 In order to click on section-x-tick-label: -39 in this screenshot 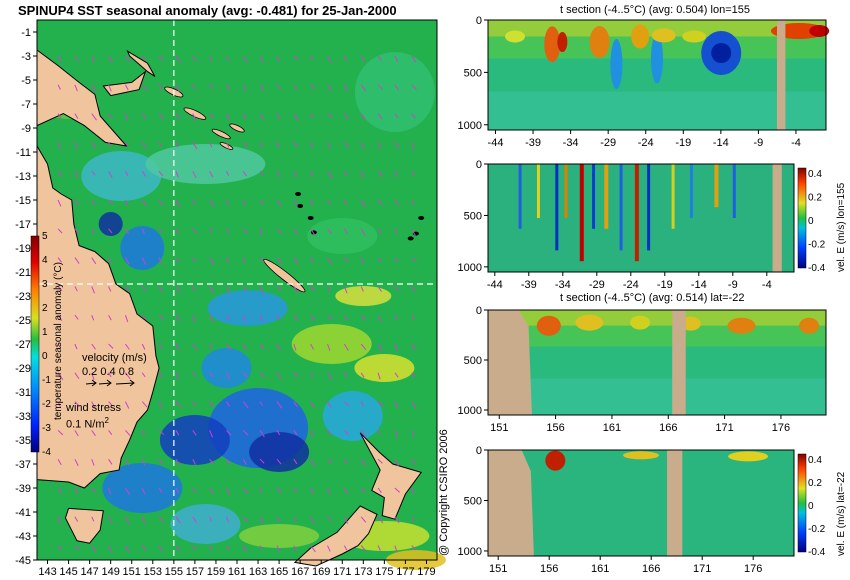, I will do `click(533, 143)`.